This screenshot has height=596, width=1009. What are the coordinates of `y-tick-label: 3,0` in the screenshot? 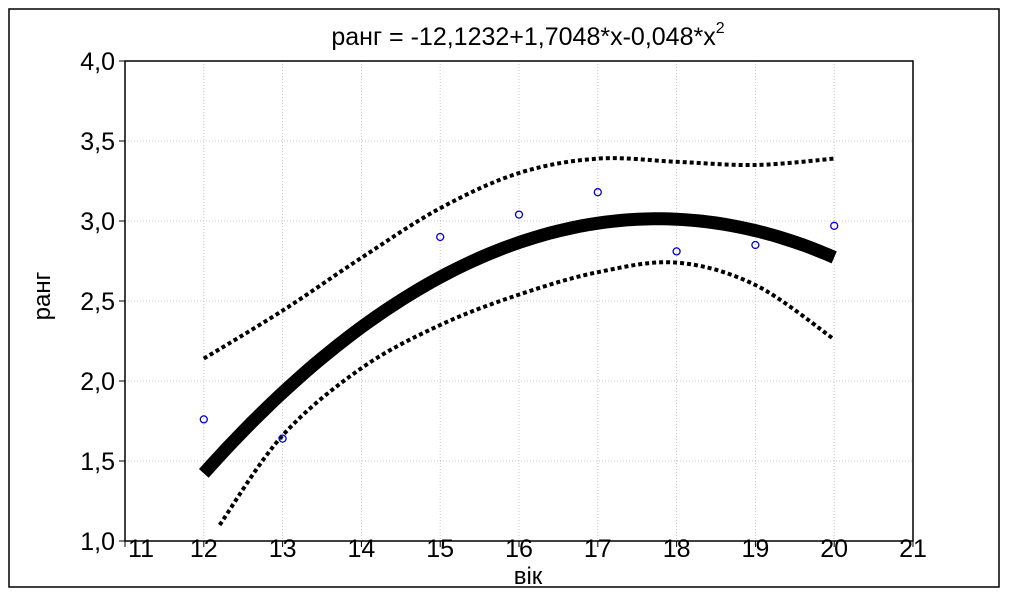 It's located at (97, 222).